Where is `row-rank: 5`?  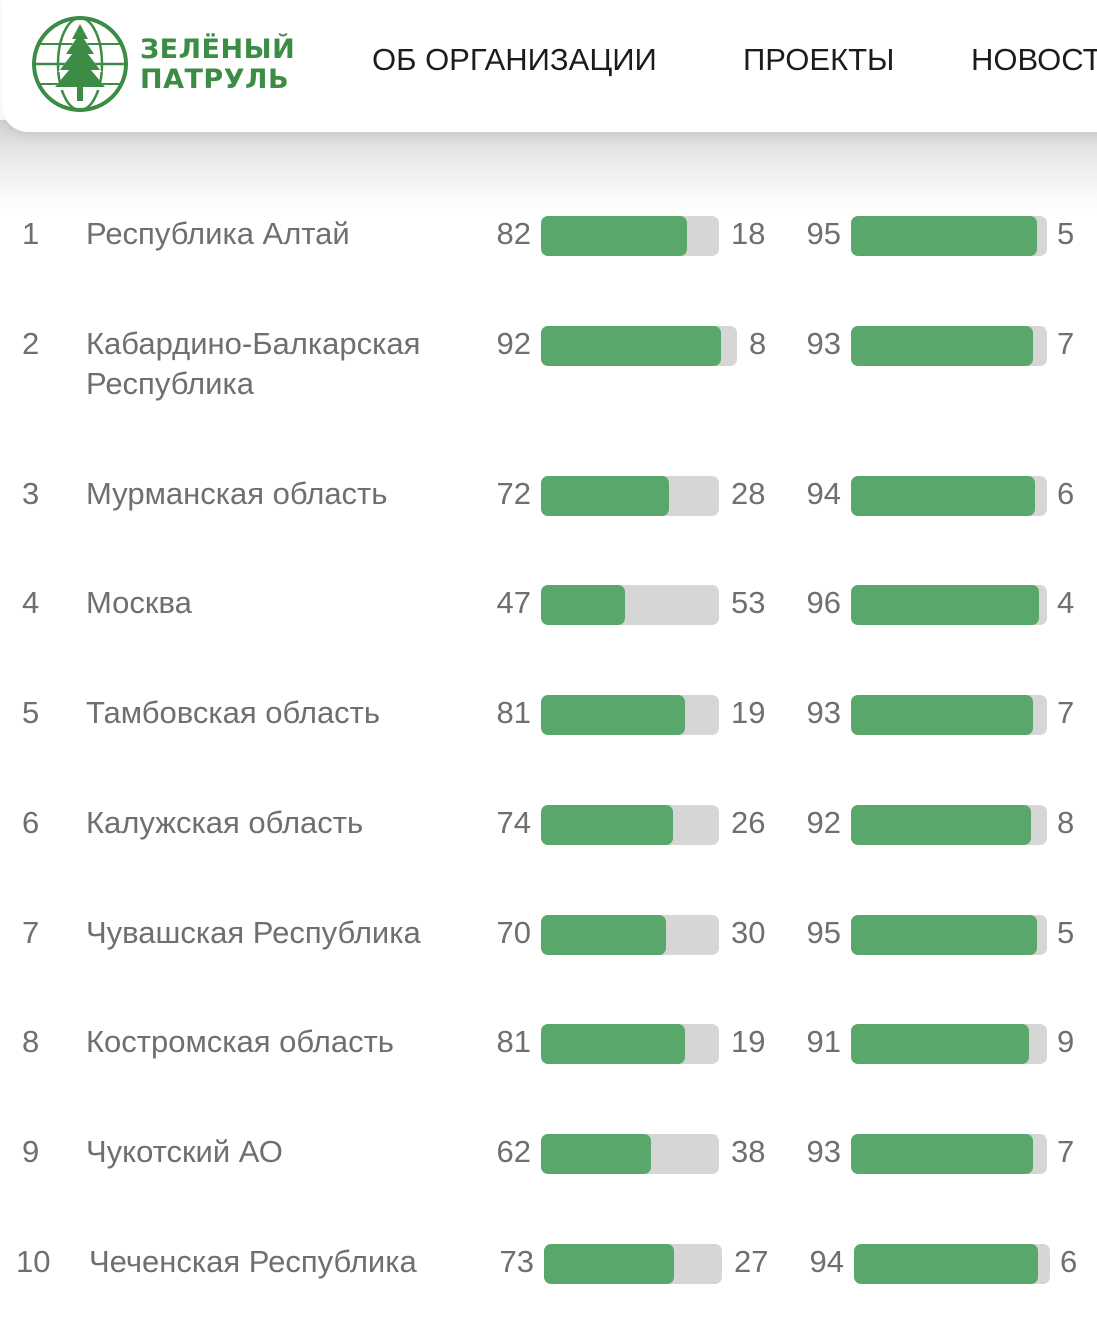 row-rank: 5 is located at coordinates (31, 712).